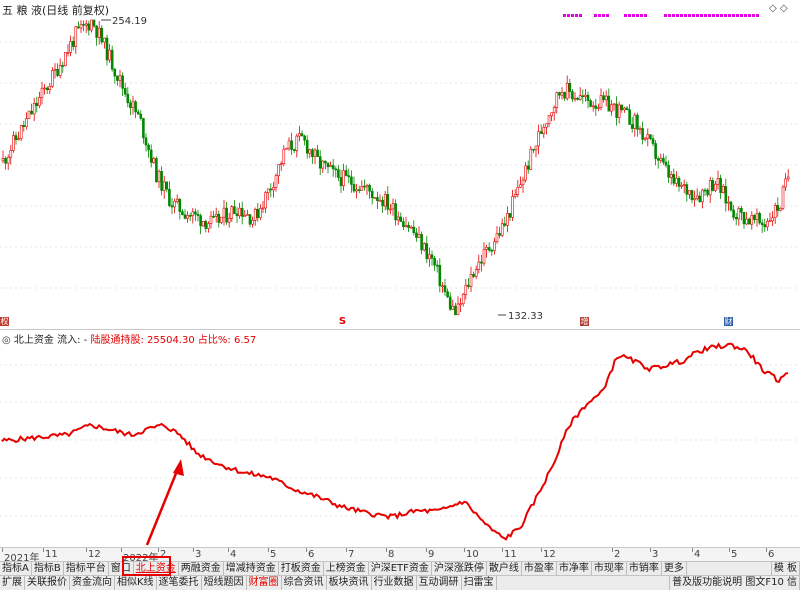 Image resolution: width=800 pixels, height=590 pixels. What do you see at coordinates (342, 321) in the screenshot?
I see `s-marker: S` at bounding box center [342, 321].